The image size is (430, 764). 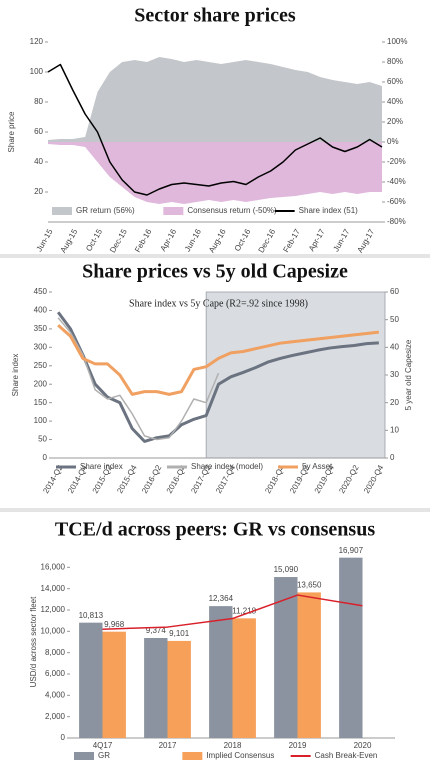 I want to click on y2-tick-label: 20, so click(x=394, y=402).